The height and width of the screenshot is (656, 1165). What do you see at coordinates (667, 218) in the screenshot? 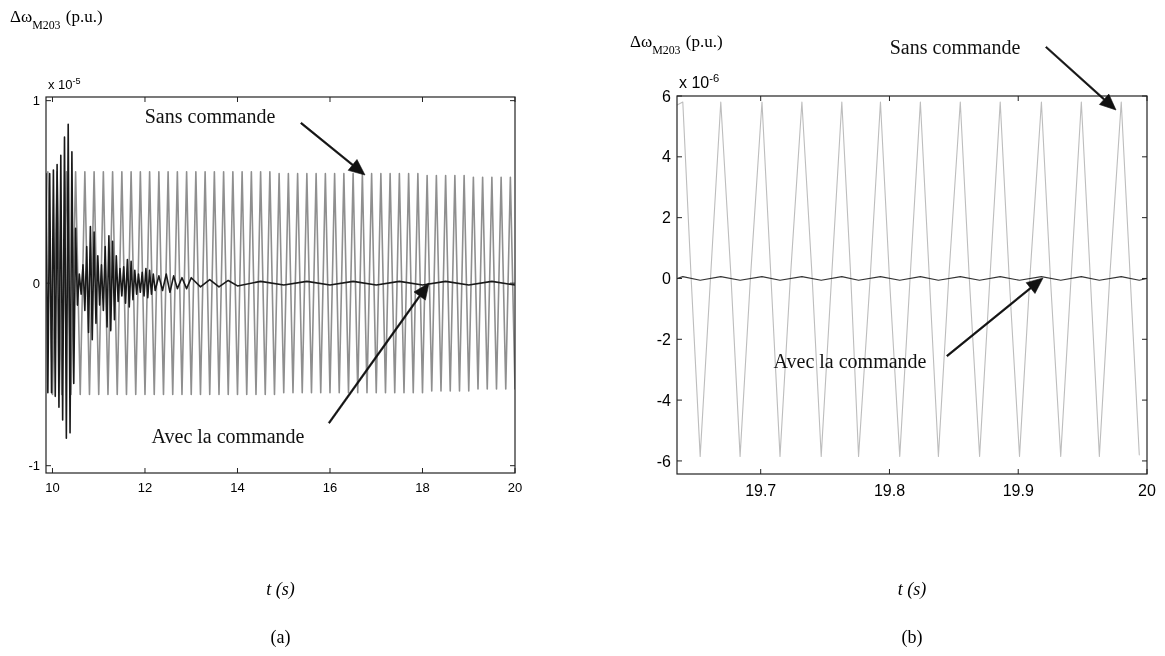
I see `y-tick-label: 2` at bounding box center [667, 218].